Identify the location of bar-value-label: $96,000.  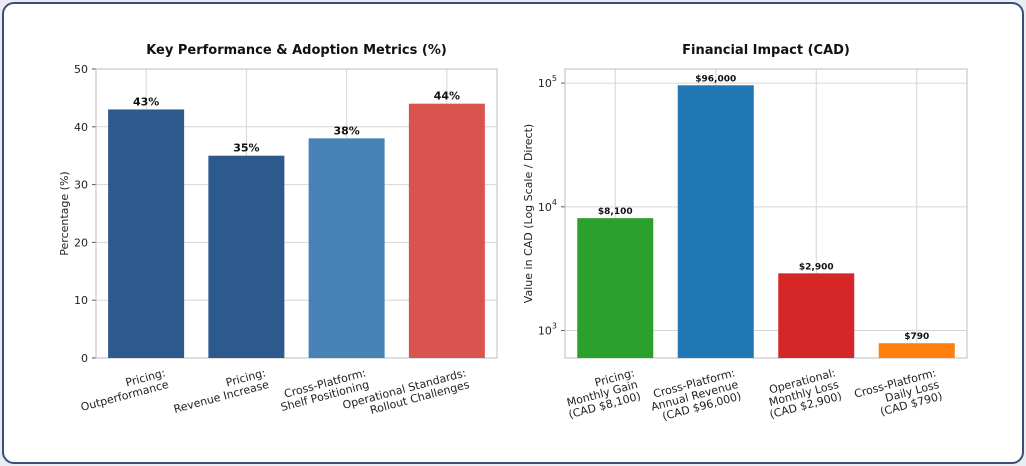
(715, 79).